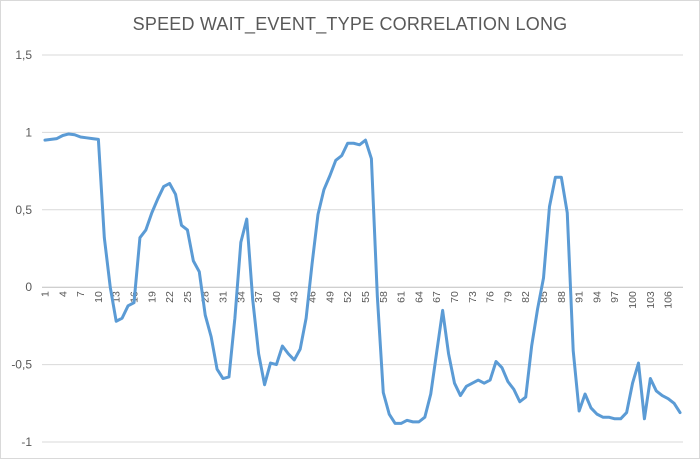 Image resolution: width=700 pixels, height=459 pixels. What do you see at coordinates (350, 24) in the screenshot?
I see `chart-title: SPEED WAIT_EVENT_TYPE CORRELATION LONG` at bounding box center [350, 24].